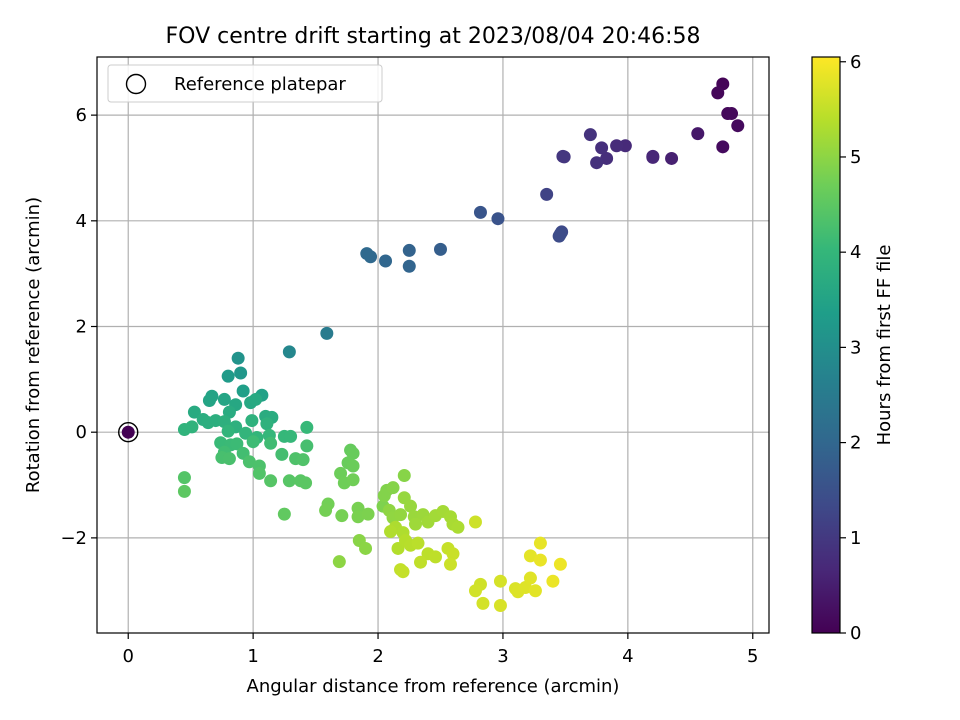 This screenshot has width=960, height=720. Describe the element at coordinates (884, 345) in the screenshot. I see `colorbar-label: Hours from first FF file` at that location.